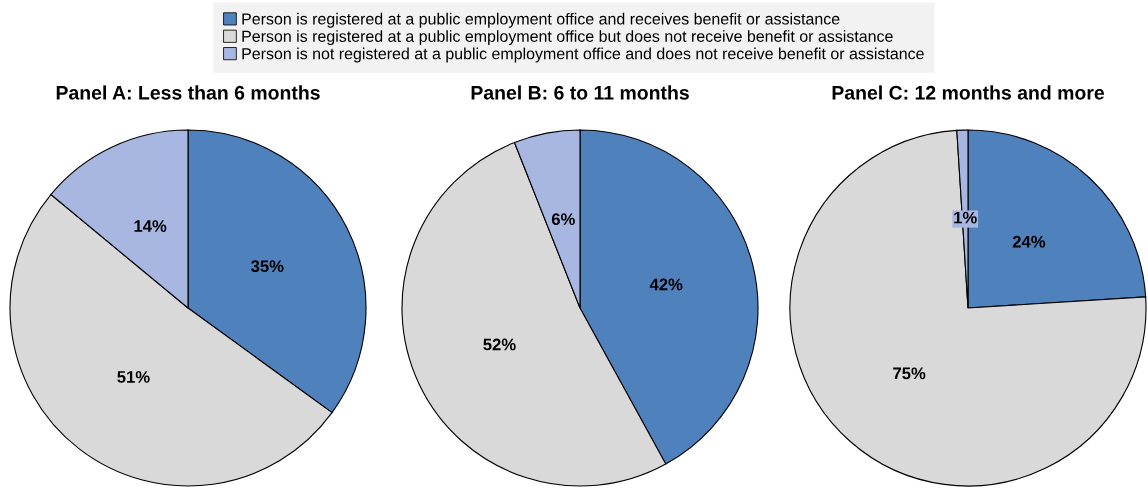 The height and width of the screenshot is (494, 1148). Describe the element at coordinates (188, 92) in the screenshot. I see `text: Panel A: Less than 6 months` at that location.